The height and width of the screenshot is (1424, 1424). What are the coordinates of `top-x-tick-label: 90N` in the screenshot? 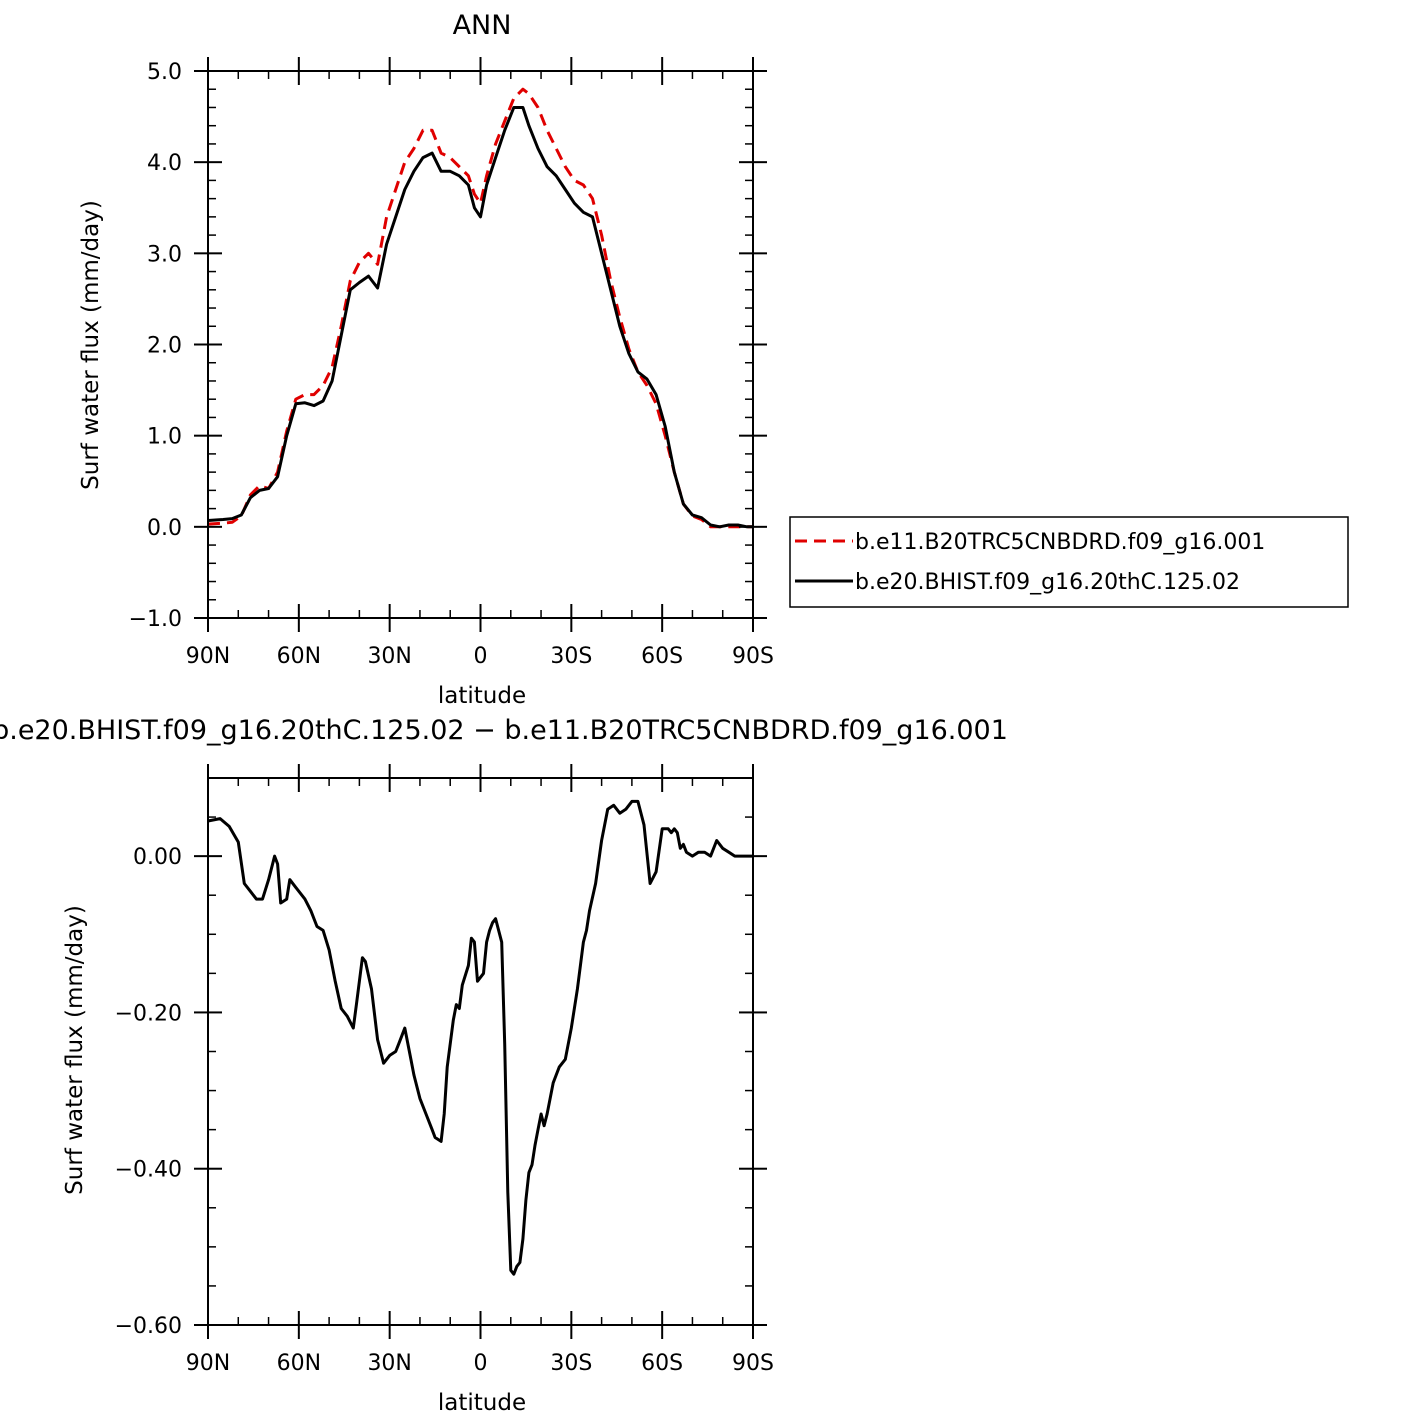 It's located at (208, 656).